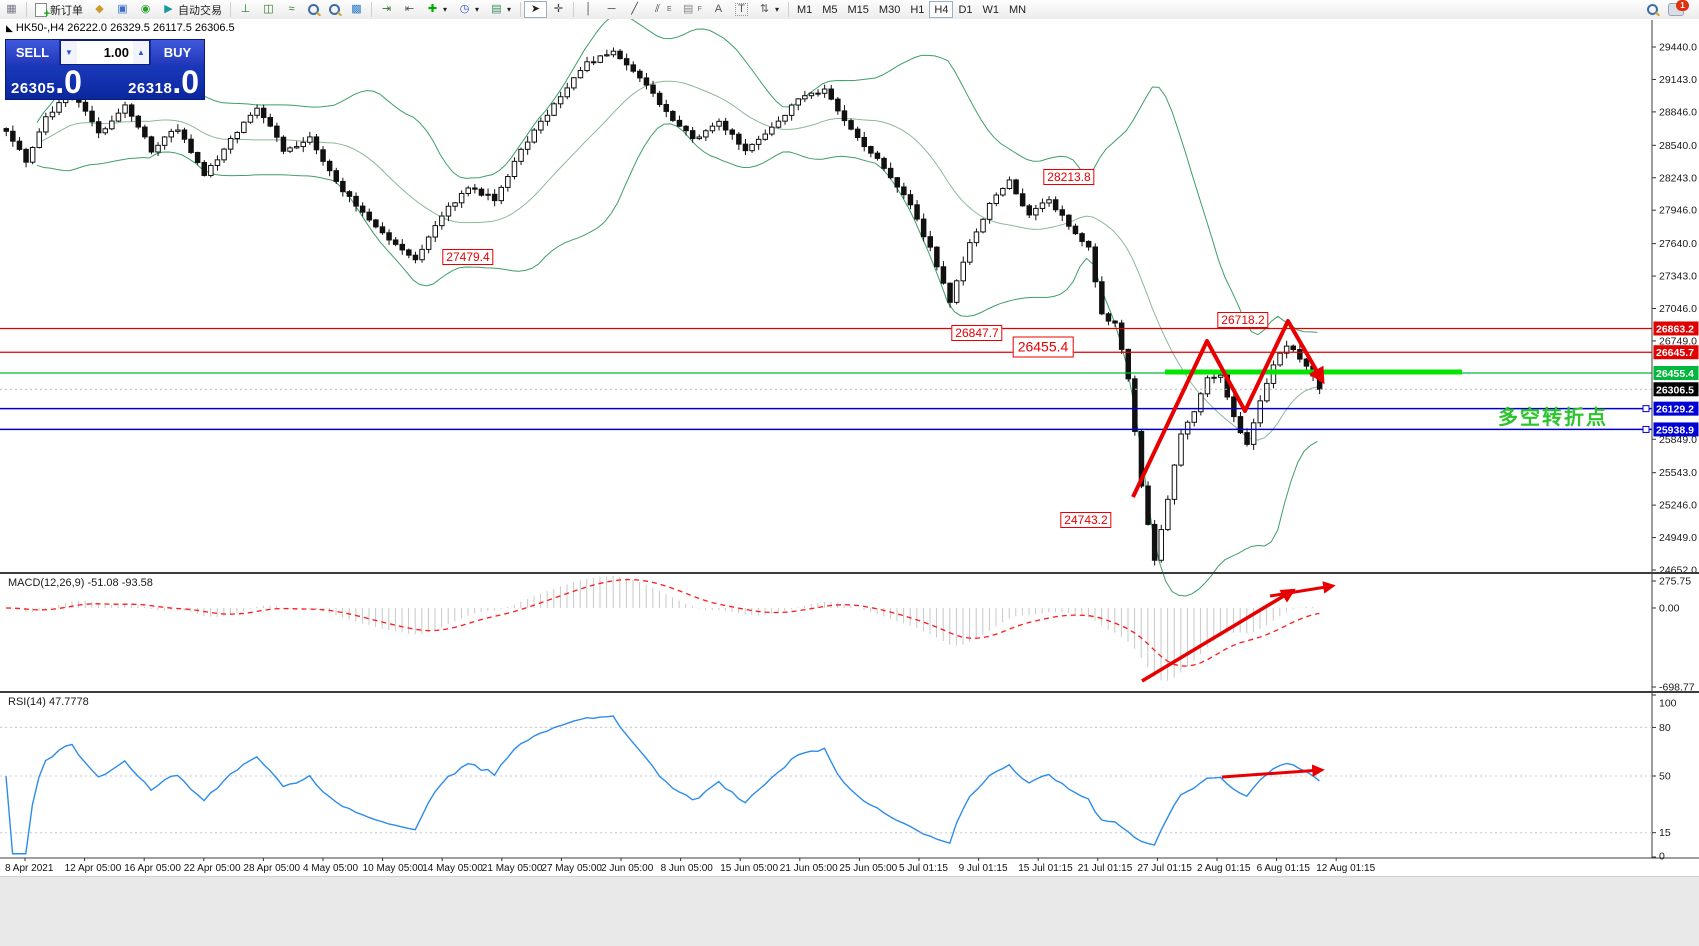  Describe the element at coordinates (42, 11) in the screenshot. I see `new-order-icon` at that location.